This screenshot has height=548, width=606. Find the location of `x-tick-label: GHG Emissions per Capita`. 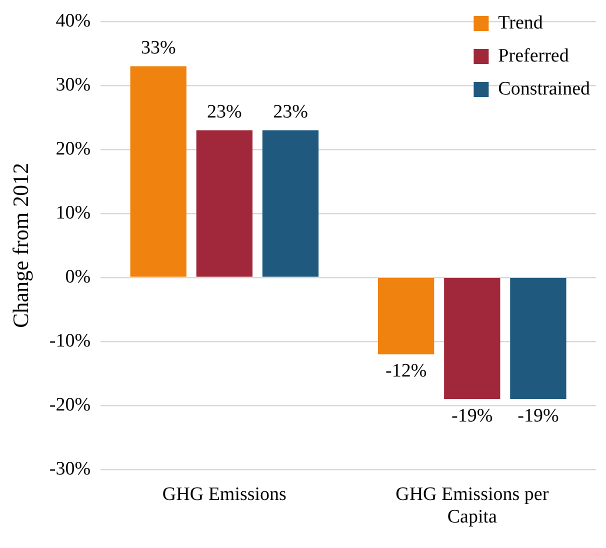

x-tick-label: GHG Emissions per Capita is located at coordinates (473, 506).